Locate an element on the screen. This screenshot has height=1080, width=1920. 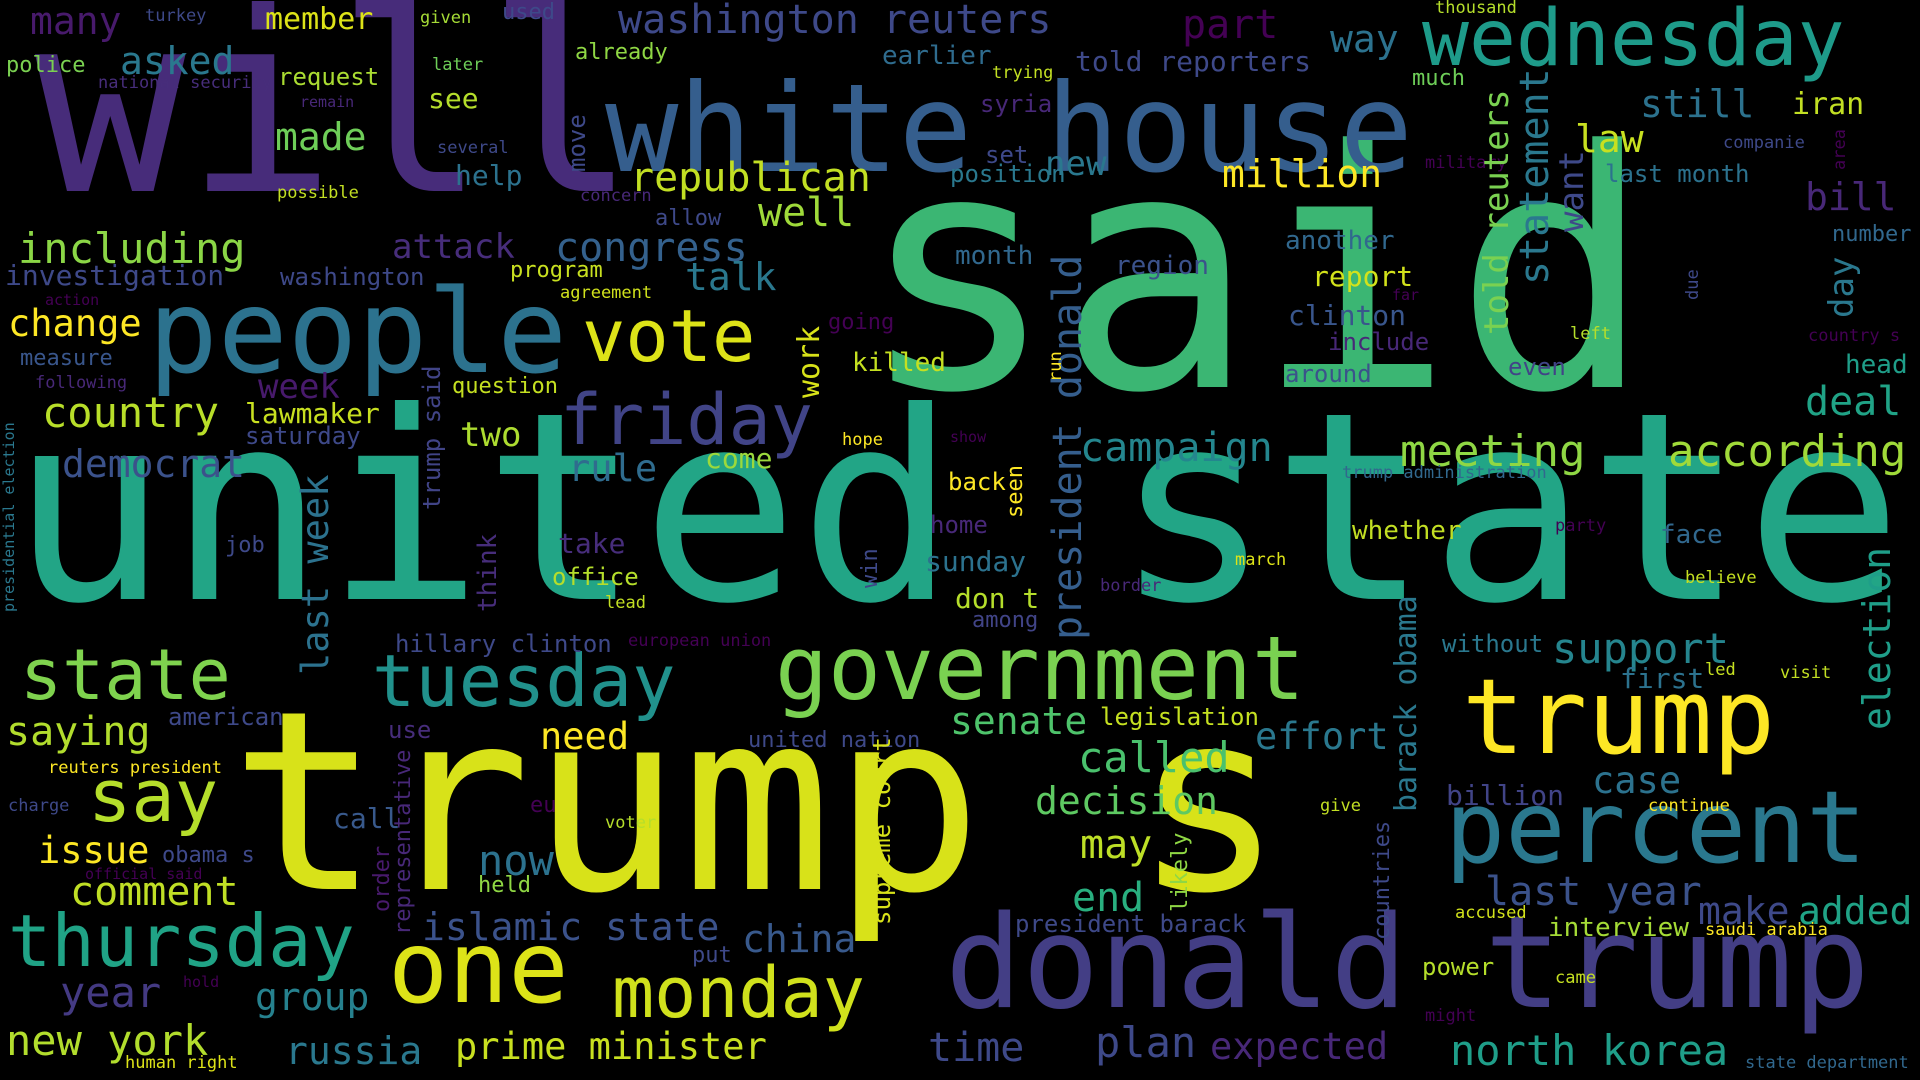
word-way: way is located at coordinates (1364, 39).